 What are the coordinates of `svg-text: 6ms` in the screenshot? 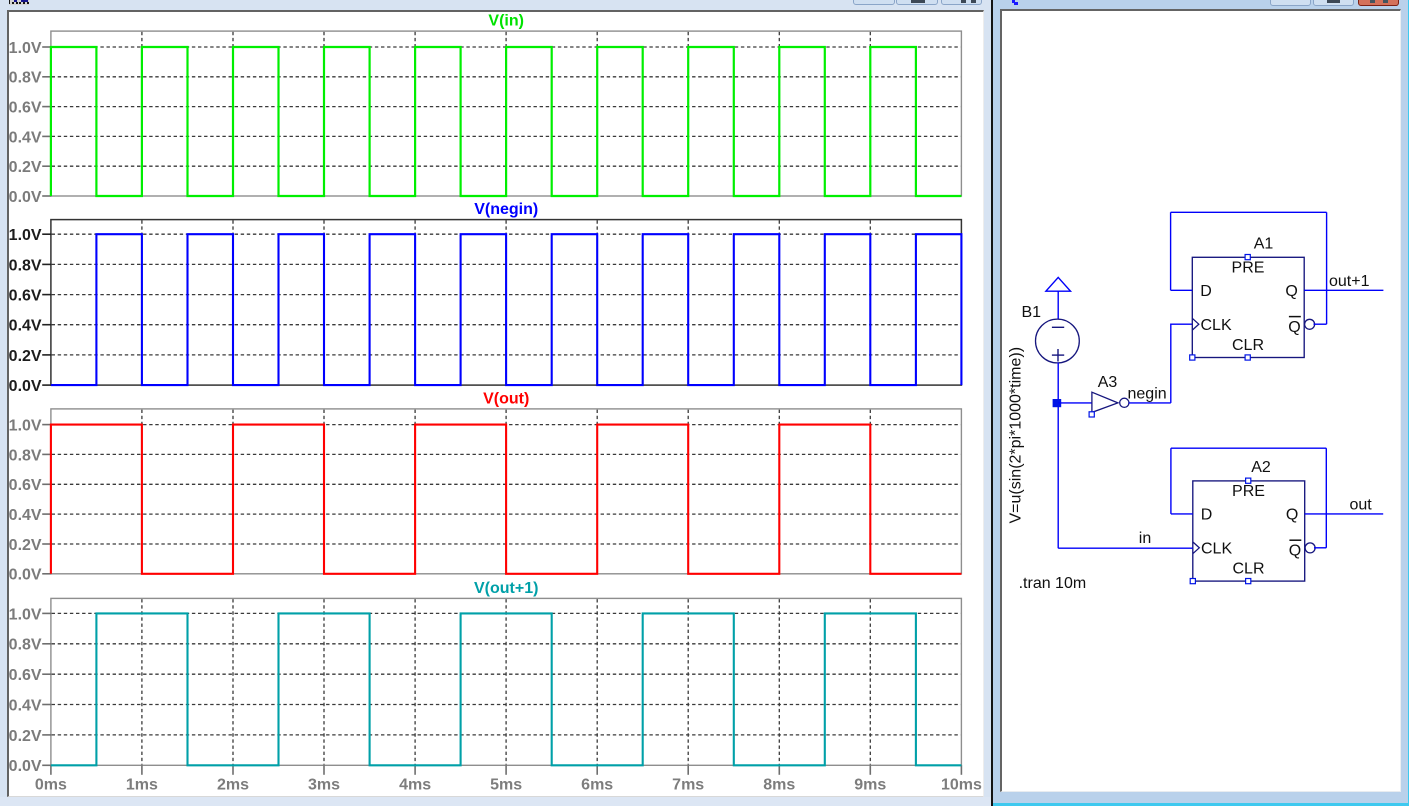 It's located at (597, 785).